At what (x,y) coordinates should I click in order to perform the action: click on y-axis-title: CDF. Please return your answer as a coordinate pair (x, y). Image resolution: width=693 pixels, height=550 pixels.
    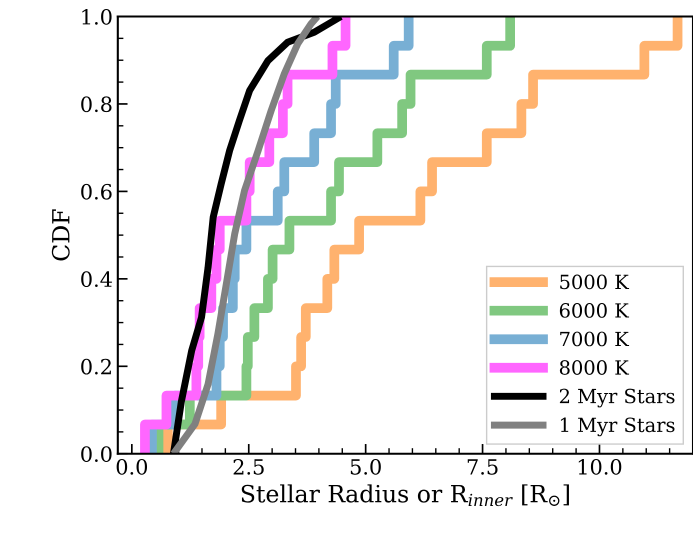
    Looking at the image, I should click on (61, 234).